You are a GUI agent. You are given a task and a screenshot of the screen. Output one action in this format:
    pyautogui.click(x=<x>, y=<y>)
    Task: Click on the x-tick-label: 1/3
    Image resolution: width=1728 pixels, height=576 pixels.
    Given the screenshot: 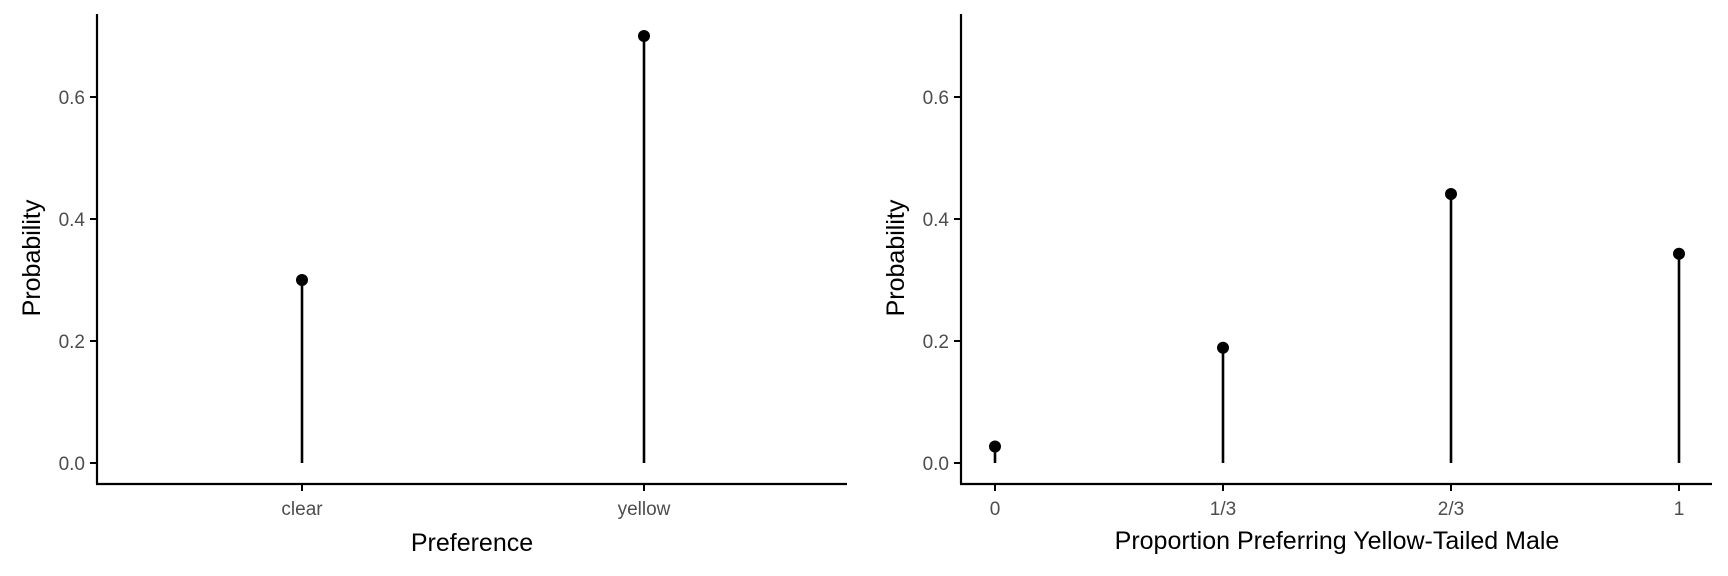 What is the action you would take?
    pyautogui.click(x=1223, y=509)
    